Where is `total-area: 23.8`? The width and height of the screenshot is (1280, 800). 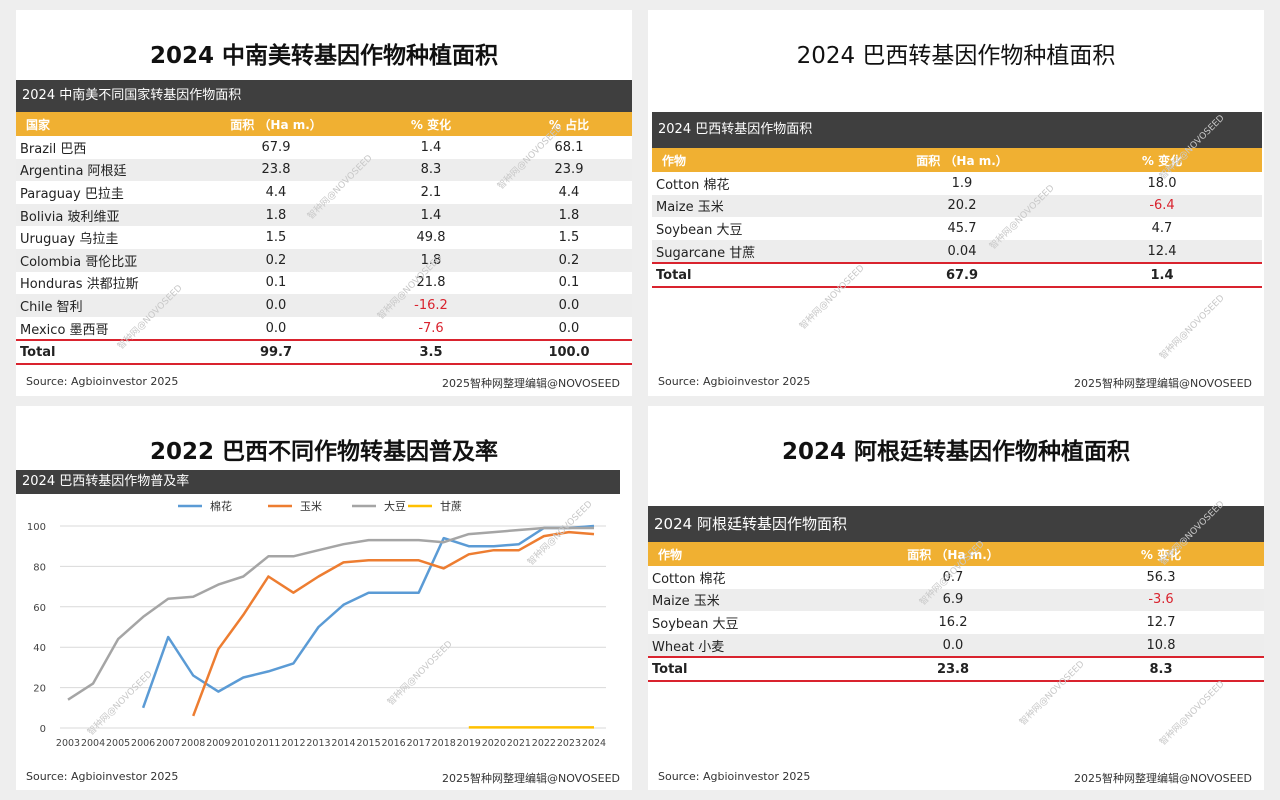
total-area: 23.8 is located at coordinates (953, 669).